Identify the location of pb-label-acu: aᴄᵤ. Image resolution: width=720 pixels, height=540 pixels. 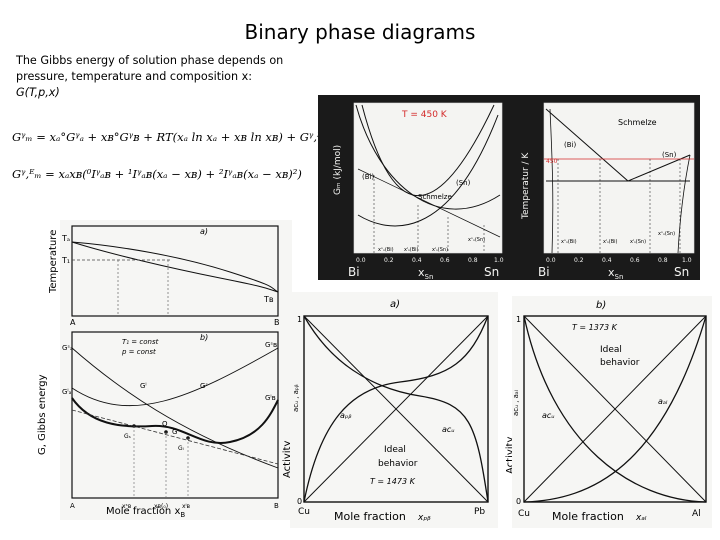
(448, 429).